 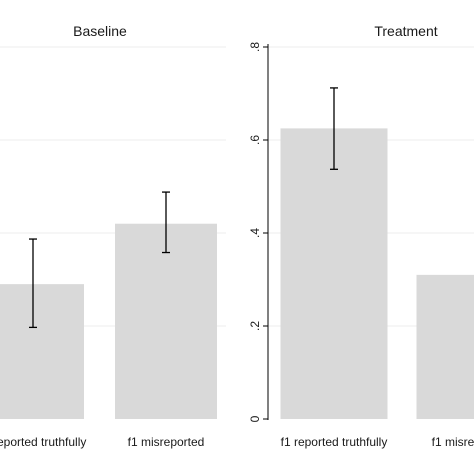 What do you see at coordinates (255, 140) in the screenshot?
I see `y-tick-label-2-4: .6` at bounding box center [255, 140].